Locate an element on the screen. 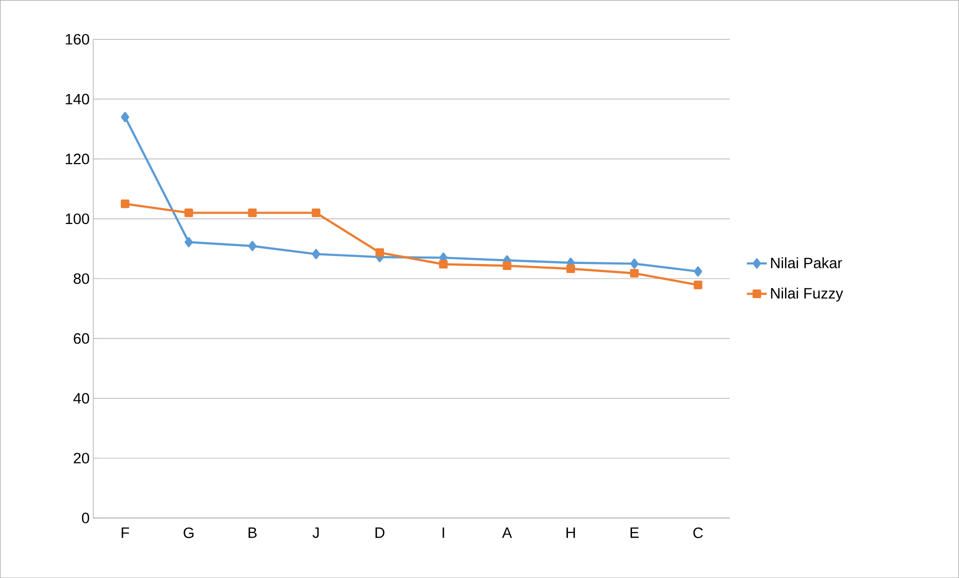  x-tick-label: I is located at coordinates (443, 532).